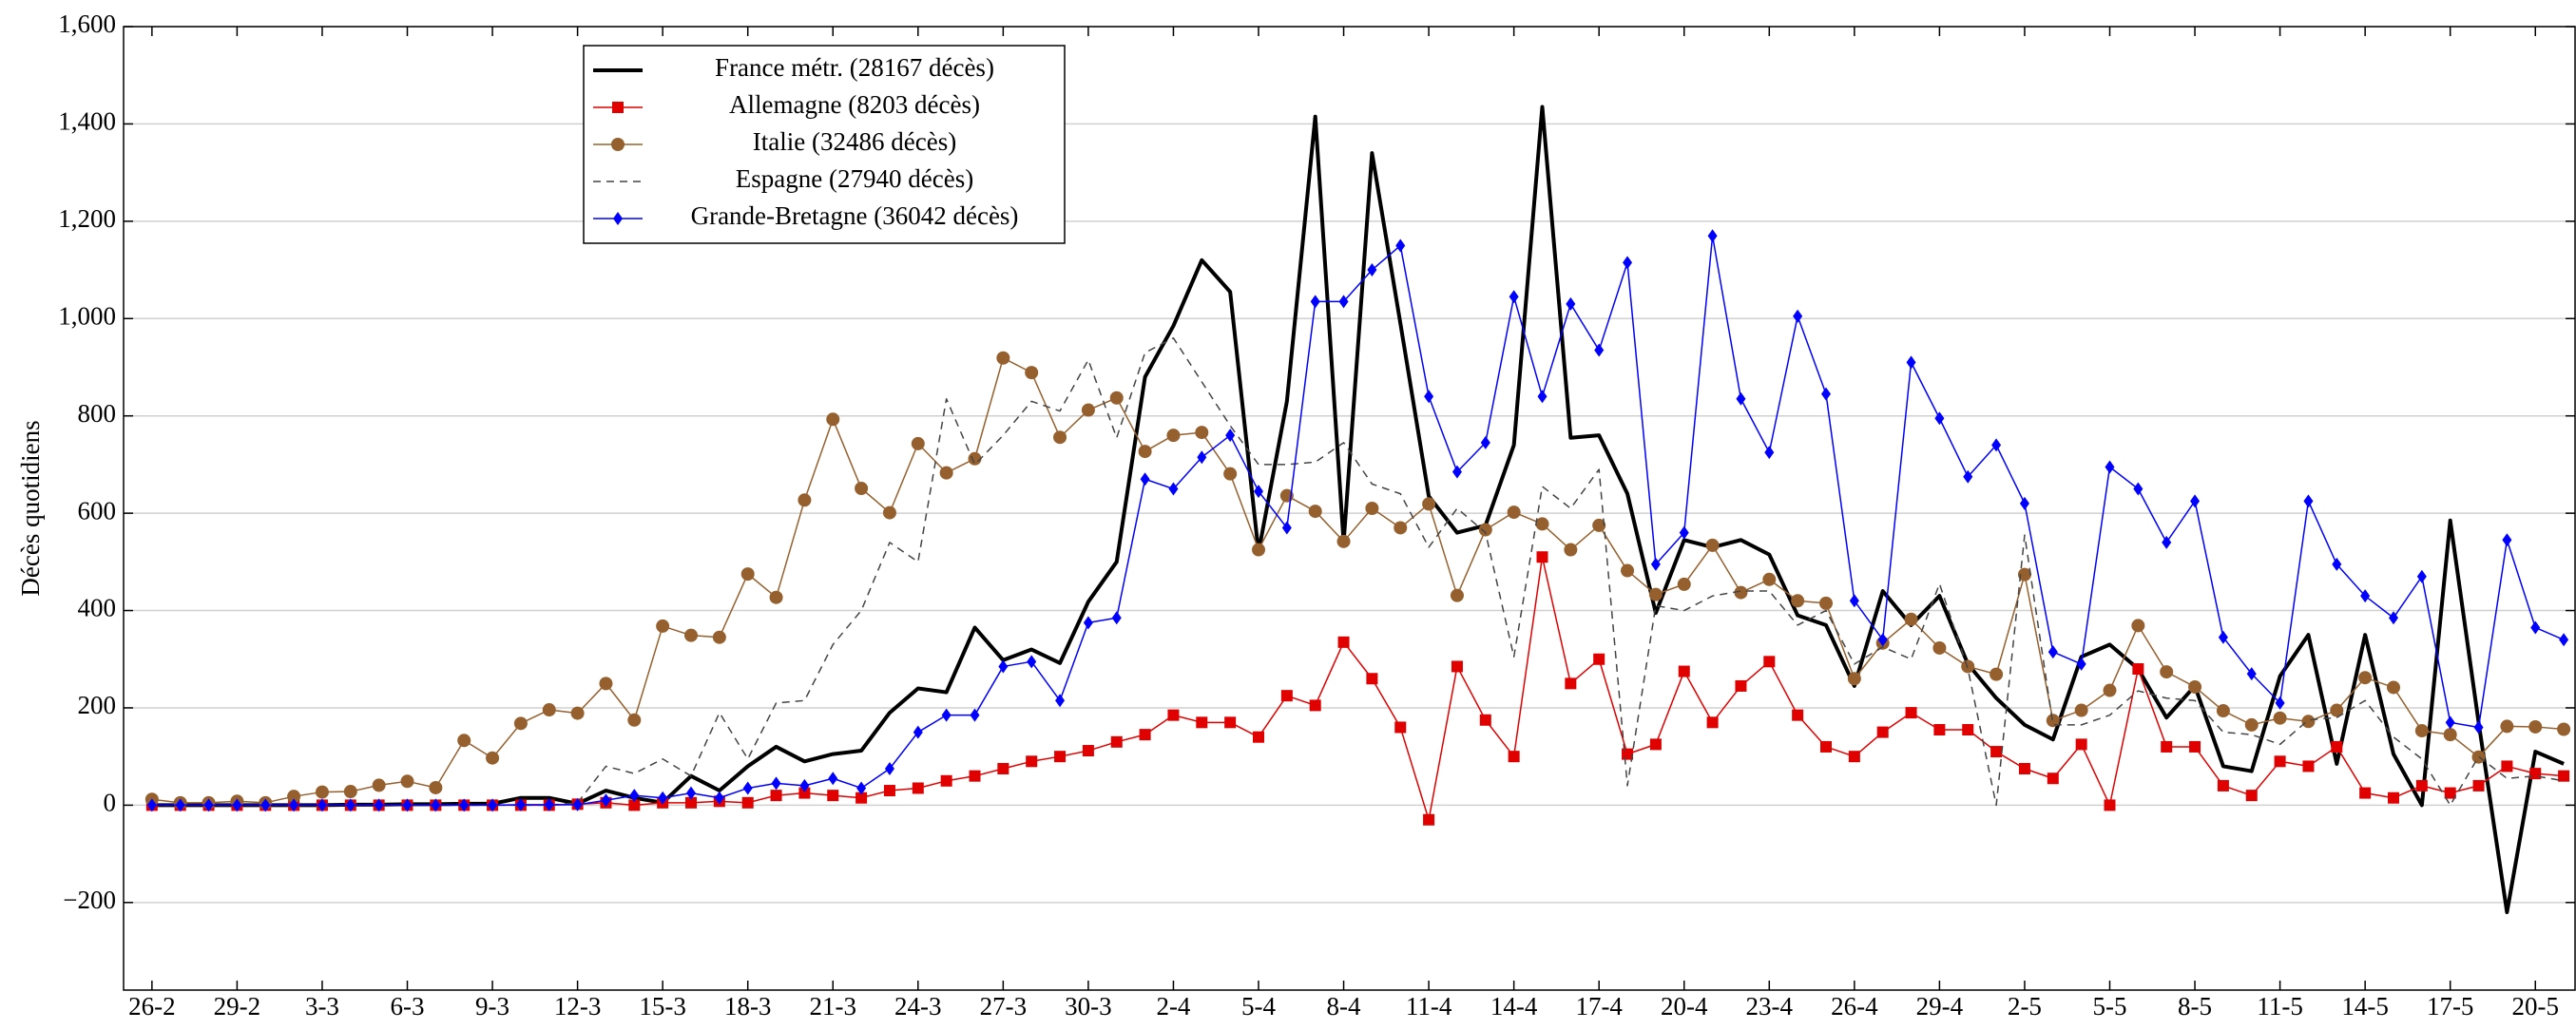 This screenshot has width=2576, height=1030. What do you see at coordinates (152, 1006) in the screenshot?
I see `x-tick-label: 26-2` at bounding box center [152, 1006].